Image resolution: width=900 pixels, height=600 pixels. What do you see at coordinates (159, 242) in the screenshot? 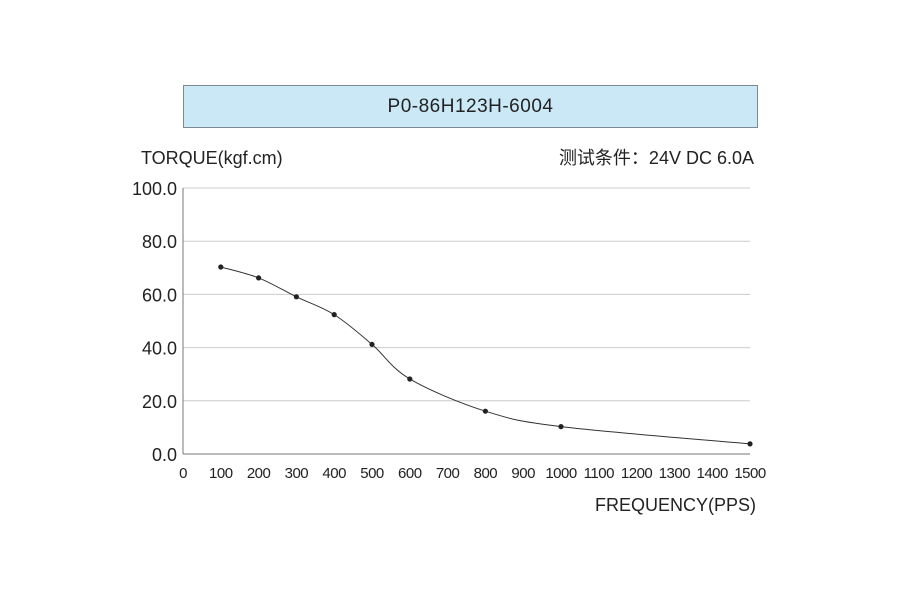
I see `y-tick-label: 80.0` at bounding box center [159, 242].